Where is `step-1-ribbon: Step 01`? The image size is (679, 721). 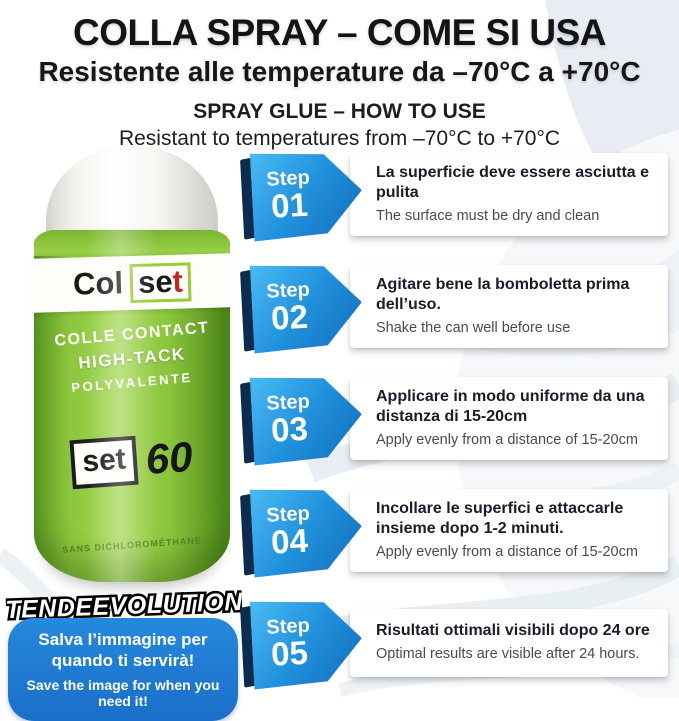 step-1-ribbon: Step 01 is located at coordinates (302, 194).